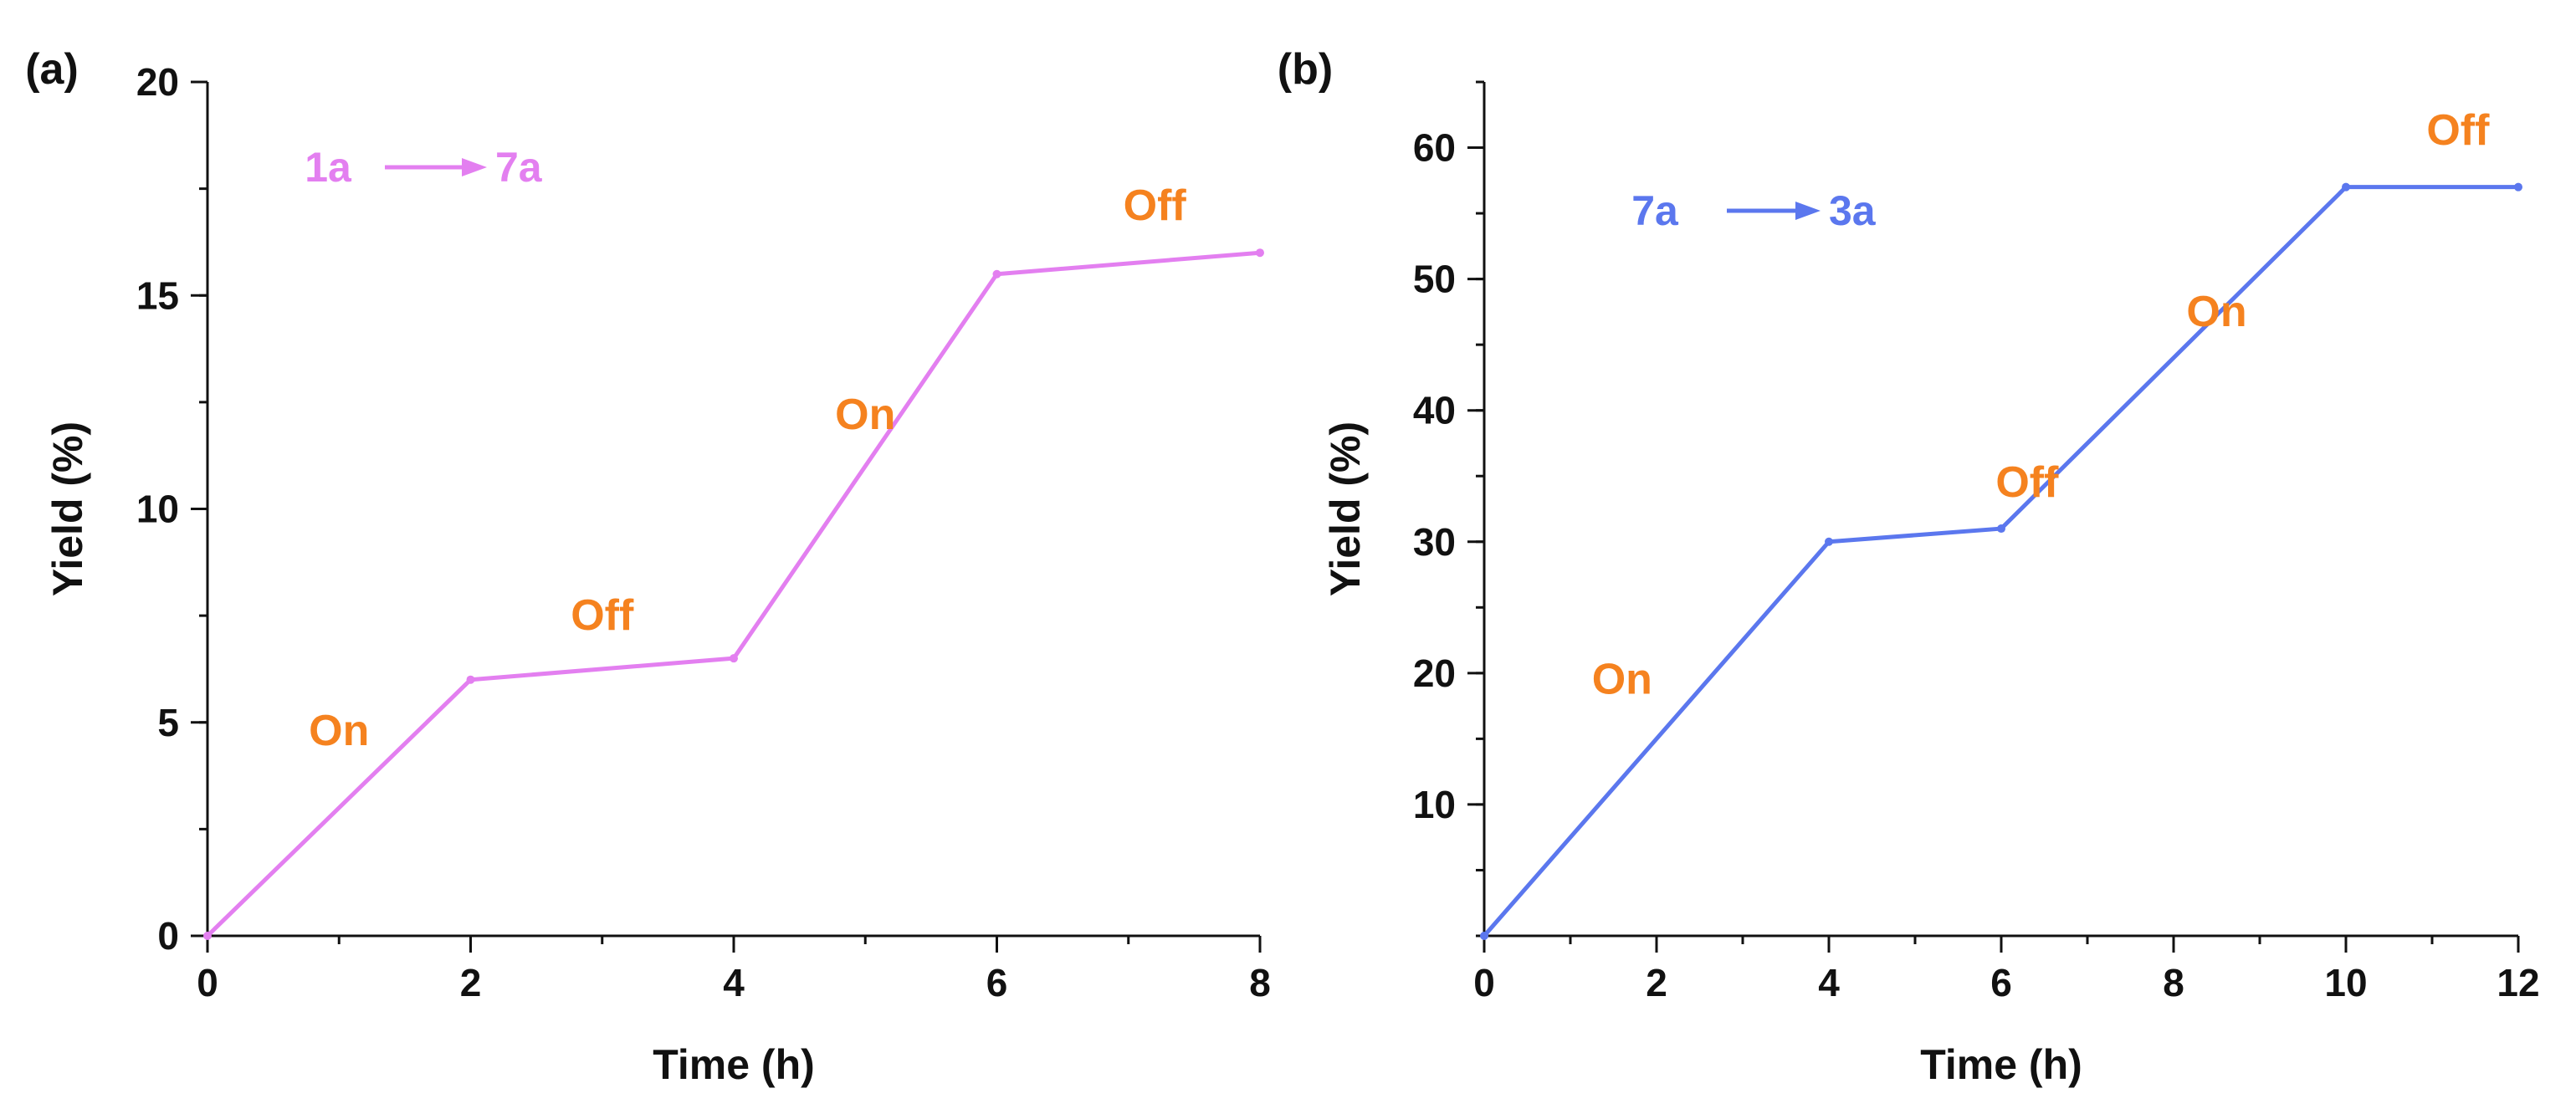 Image resolution: width=2576 pixels, height=1119 pixels. What do you see at coordinates (1655, 210) in the screenshot?
I see `reaction-from-label: 7a` at bounding box center [1655, 210].